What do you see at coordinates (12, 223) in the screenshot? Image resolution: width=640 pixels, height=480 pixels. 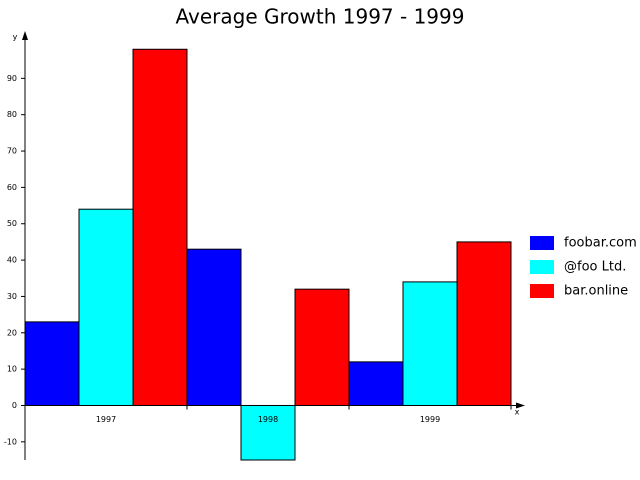 I see `y-tick-label: 50` at bounding box center [12, 223].